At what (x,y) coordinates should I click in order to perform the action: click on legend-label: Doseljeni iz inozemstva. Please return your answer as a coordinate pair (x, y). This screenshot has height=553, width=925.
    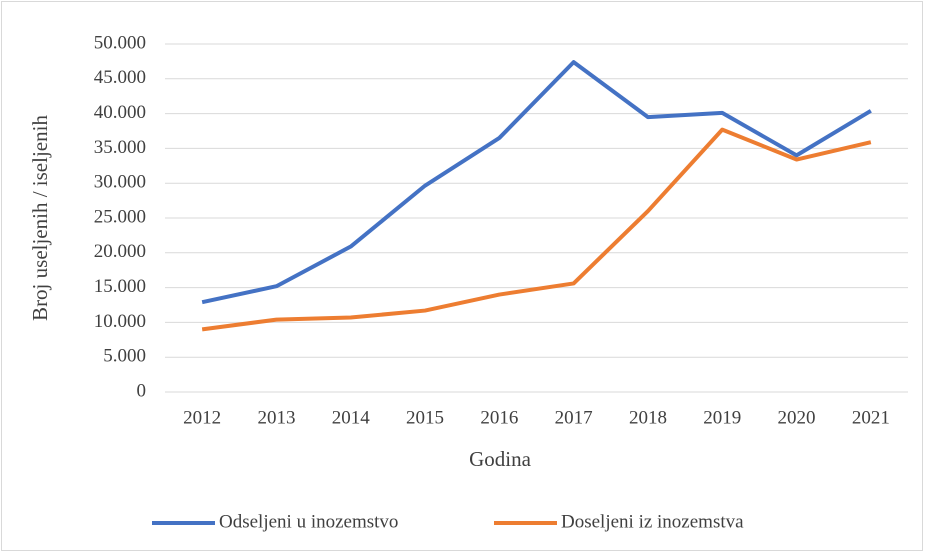
    Looking at the image, I should click on (652, 521).